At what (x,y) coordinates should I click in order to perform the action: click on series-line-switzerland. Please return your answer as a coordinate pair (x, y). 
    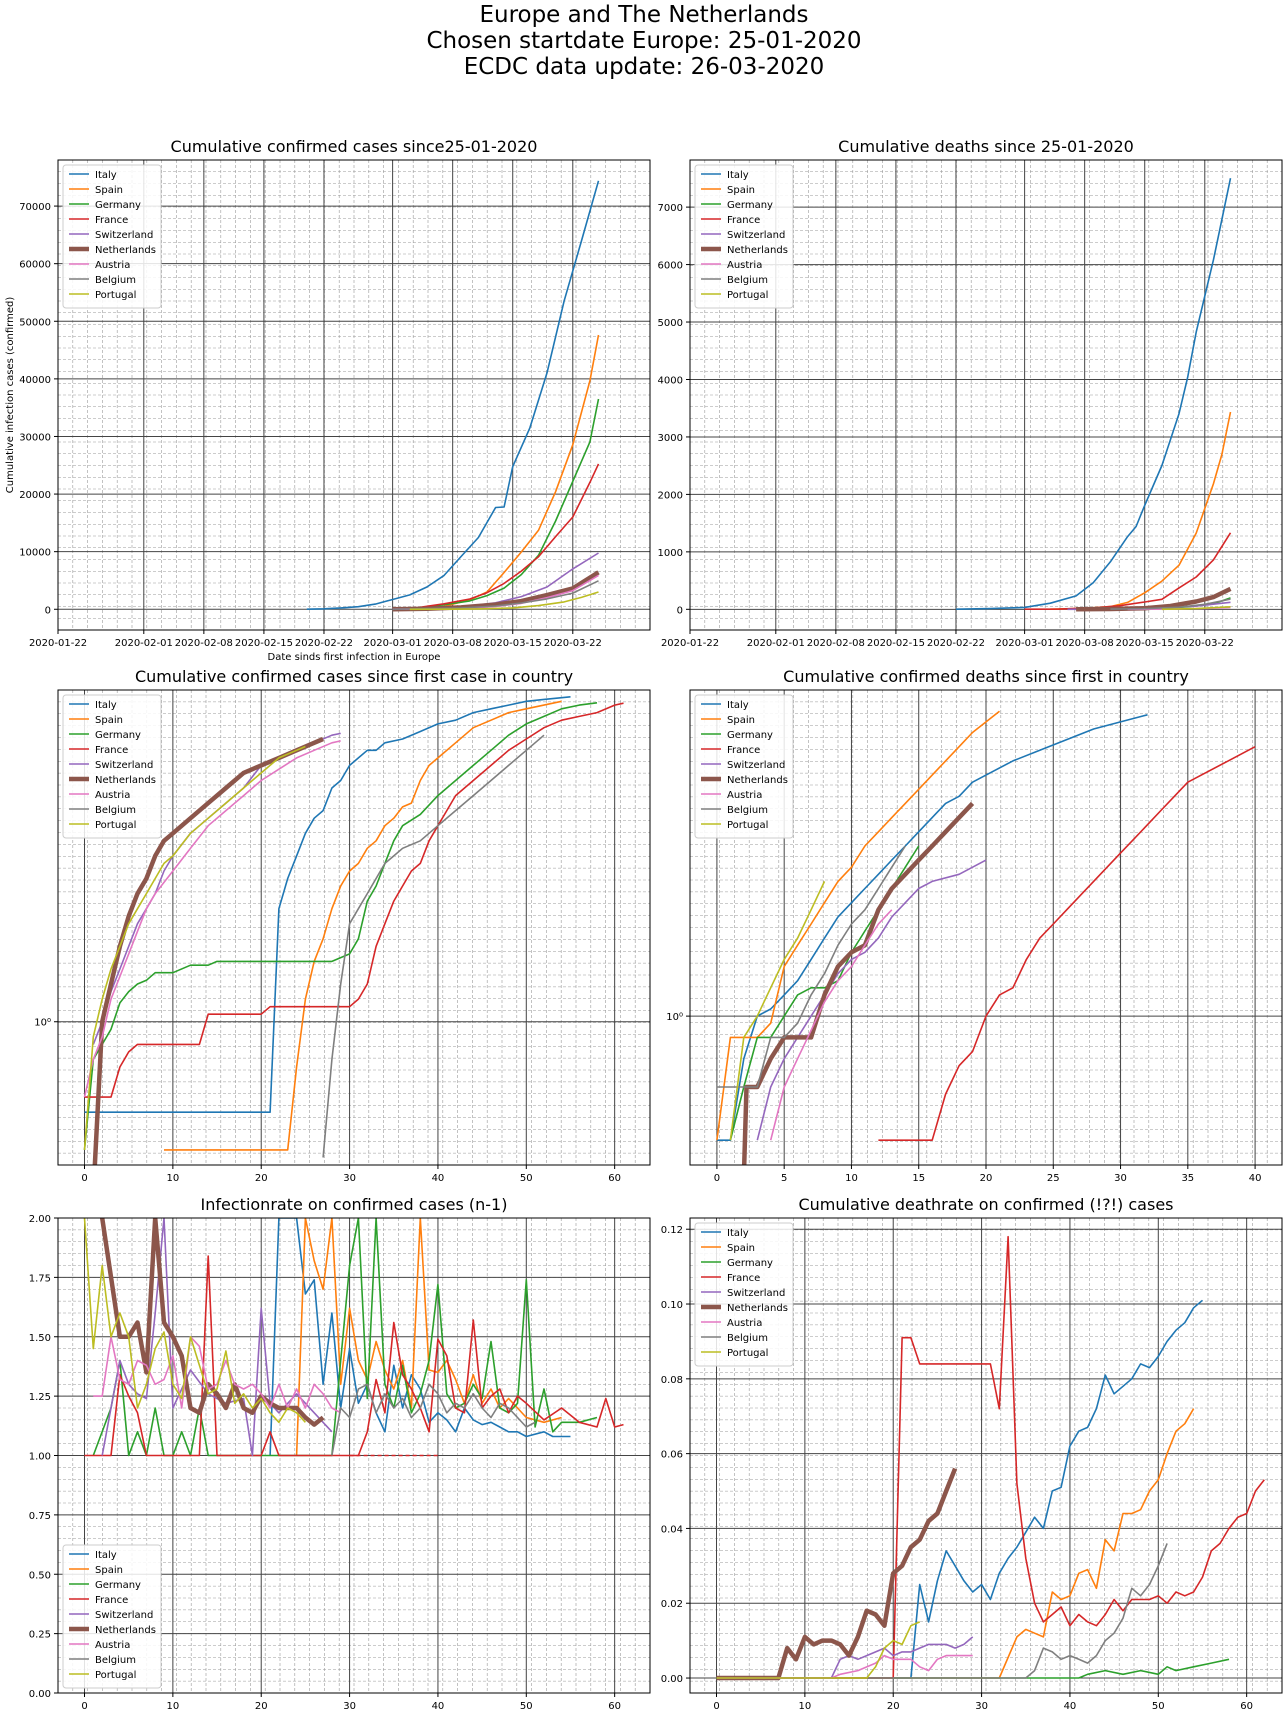
    Looking at the image, I should click on (845, 1657).